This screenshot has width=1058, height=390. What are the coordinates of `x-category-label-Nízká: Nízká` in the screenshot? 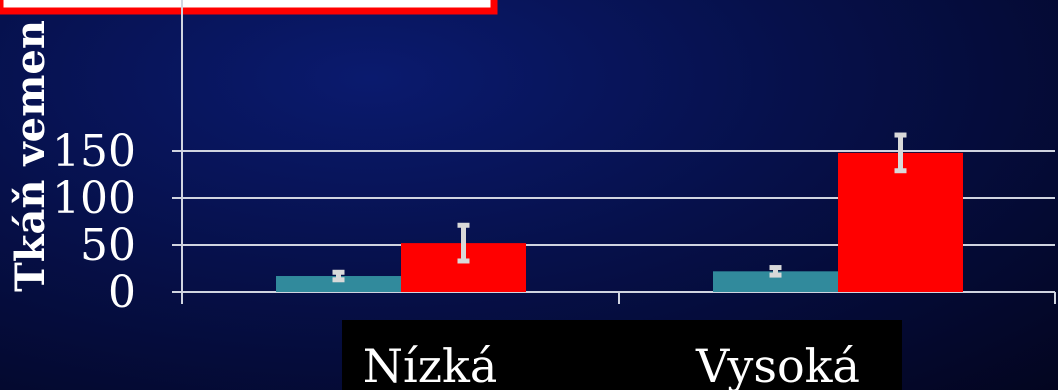 It's located at (430, 364).